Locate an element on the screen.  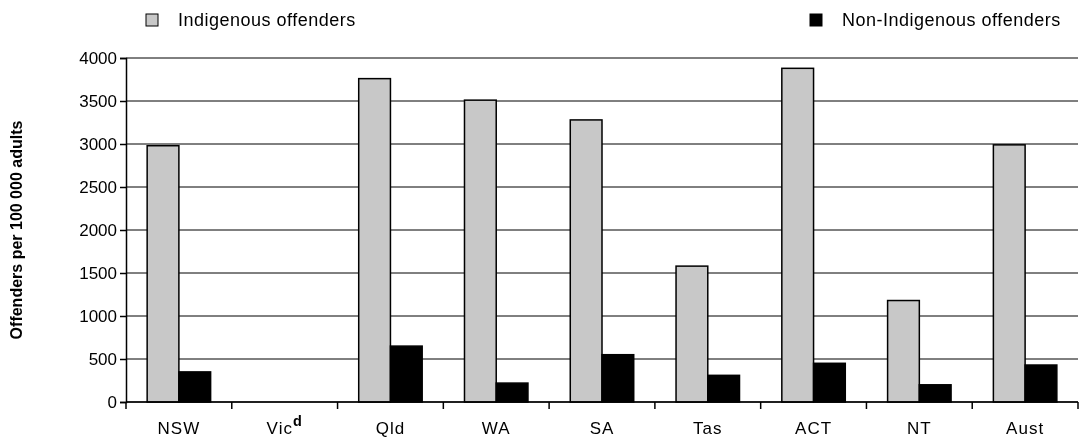
y-tick-label: 3000 is located at coordinates (98, 144).